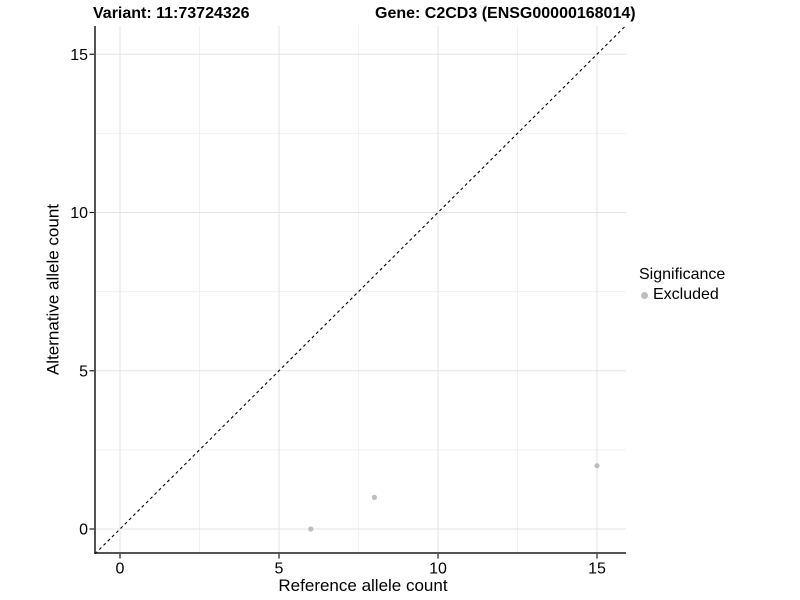 Image resolution: width=800 pixels, height=600 pixels. What do you see at coordinates (171, 13) in the screenshot?
I see `variant-title: Variant: 11:73724326` at bounding box center [171, 13].